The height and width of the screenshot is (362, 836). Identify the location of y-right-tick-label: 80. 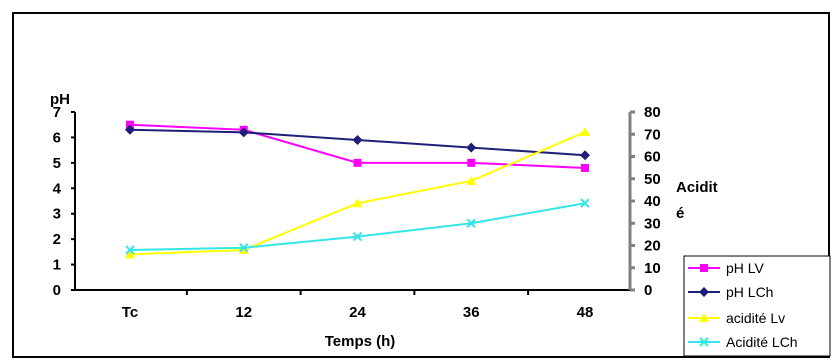
(652, 112).